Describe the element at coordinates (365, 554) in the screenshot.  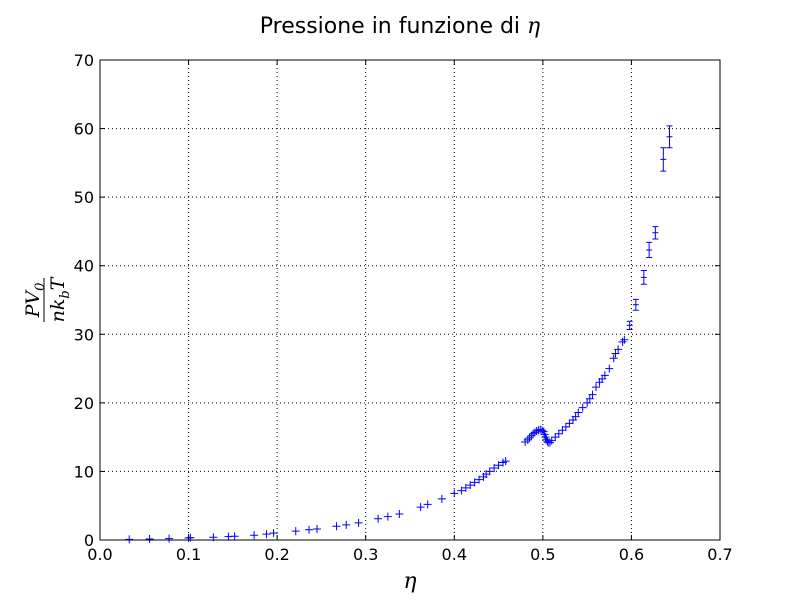
I see `x-tick-label: 0.3` at that location.